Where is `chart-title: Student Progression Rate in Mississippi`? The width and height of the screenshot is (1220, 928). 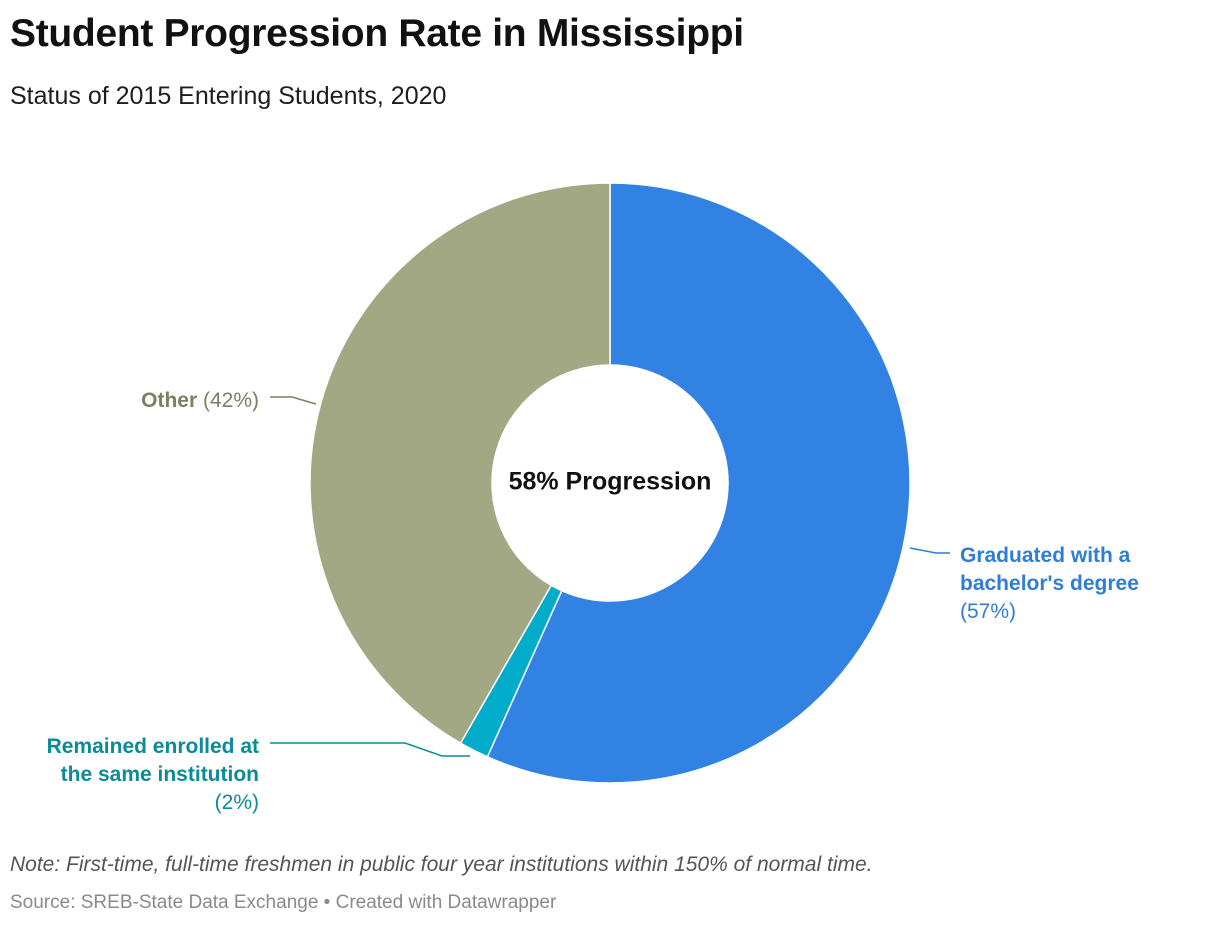
chart-title: Student Progression Rate in Mississippi is located at coordinates (377, 33).